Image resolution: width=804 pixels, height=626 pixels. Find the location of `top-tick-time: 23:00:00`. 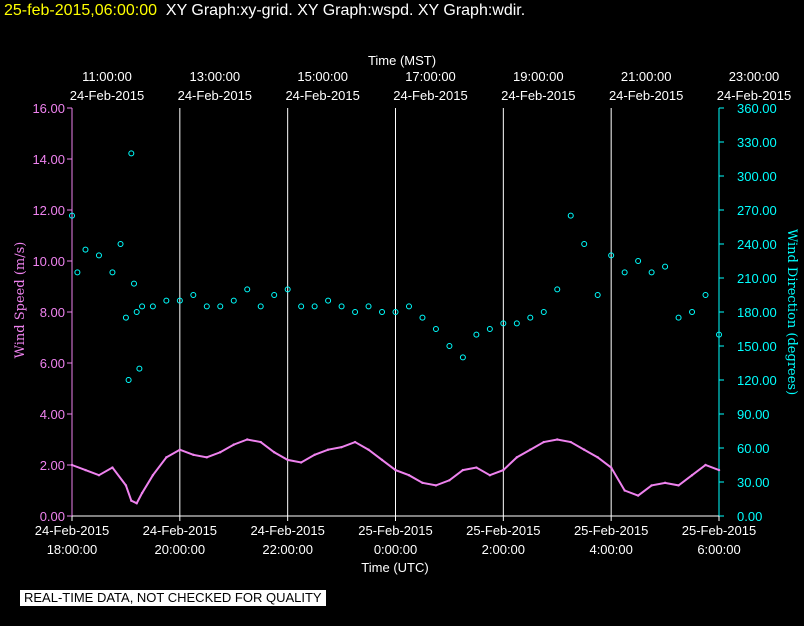

top-tick-time: 23:00:00 is located at coordinates (754, 76).